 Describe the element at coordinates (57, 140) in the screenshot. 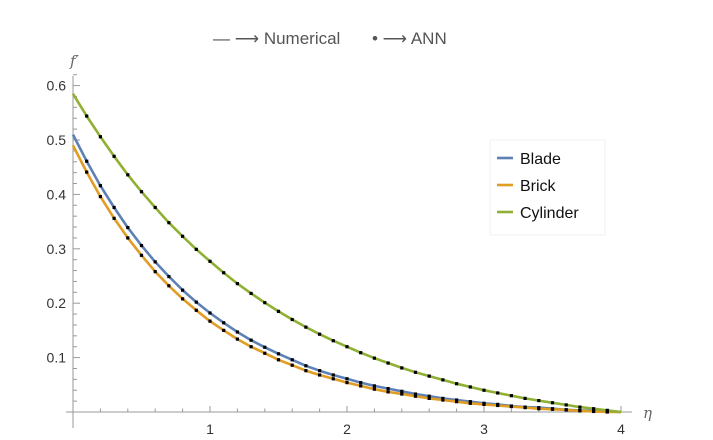

I see `y-tick-label: 0.5` at that location.